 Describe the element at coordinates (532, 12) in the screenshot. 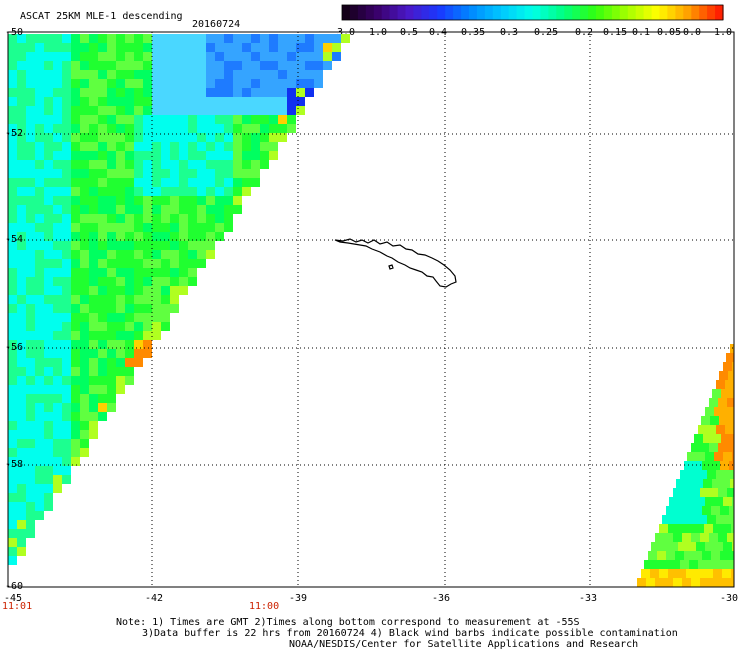

I see `colorbar-segments` at that location.